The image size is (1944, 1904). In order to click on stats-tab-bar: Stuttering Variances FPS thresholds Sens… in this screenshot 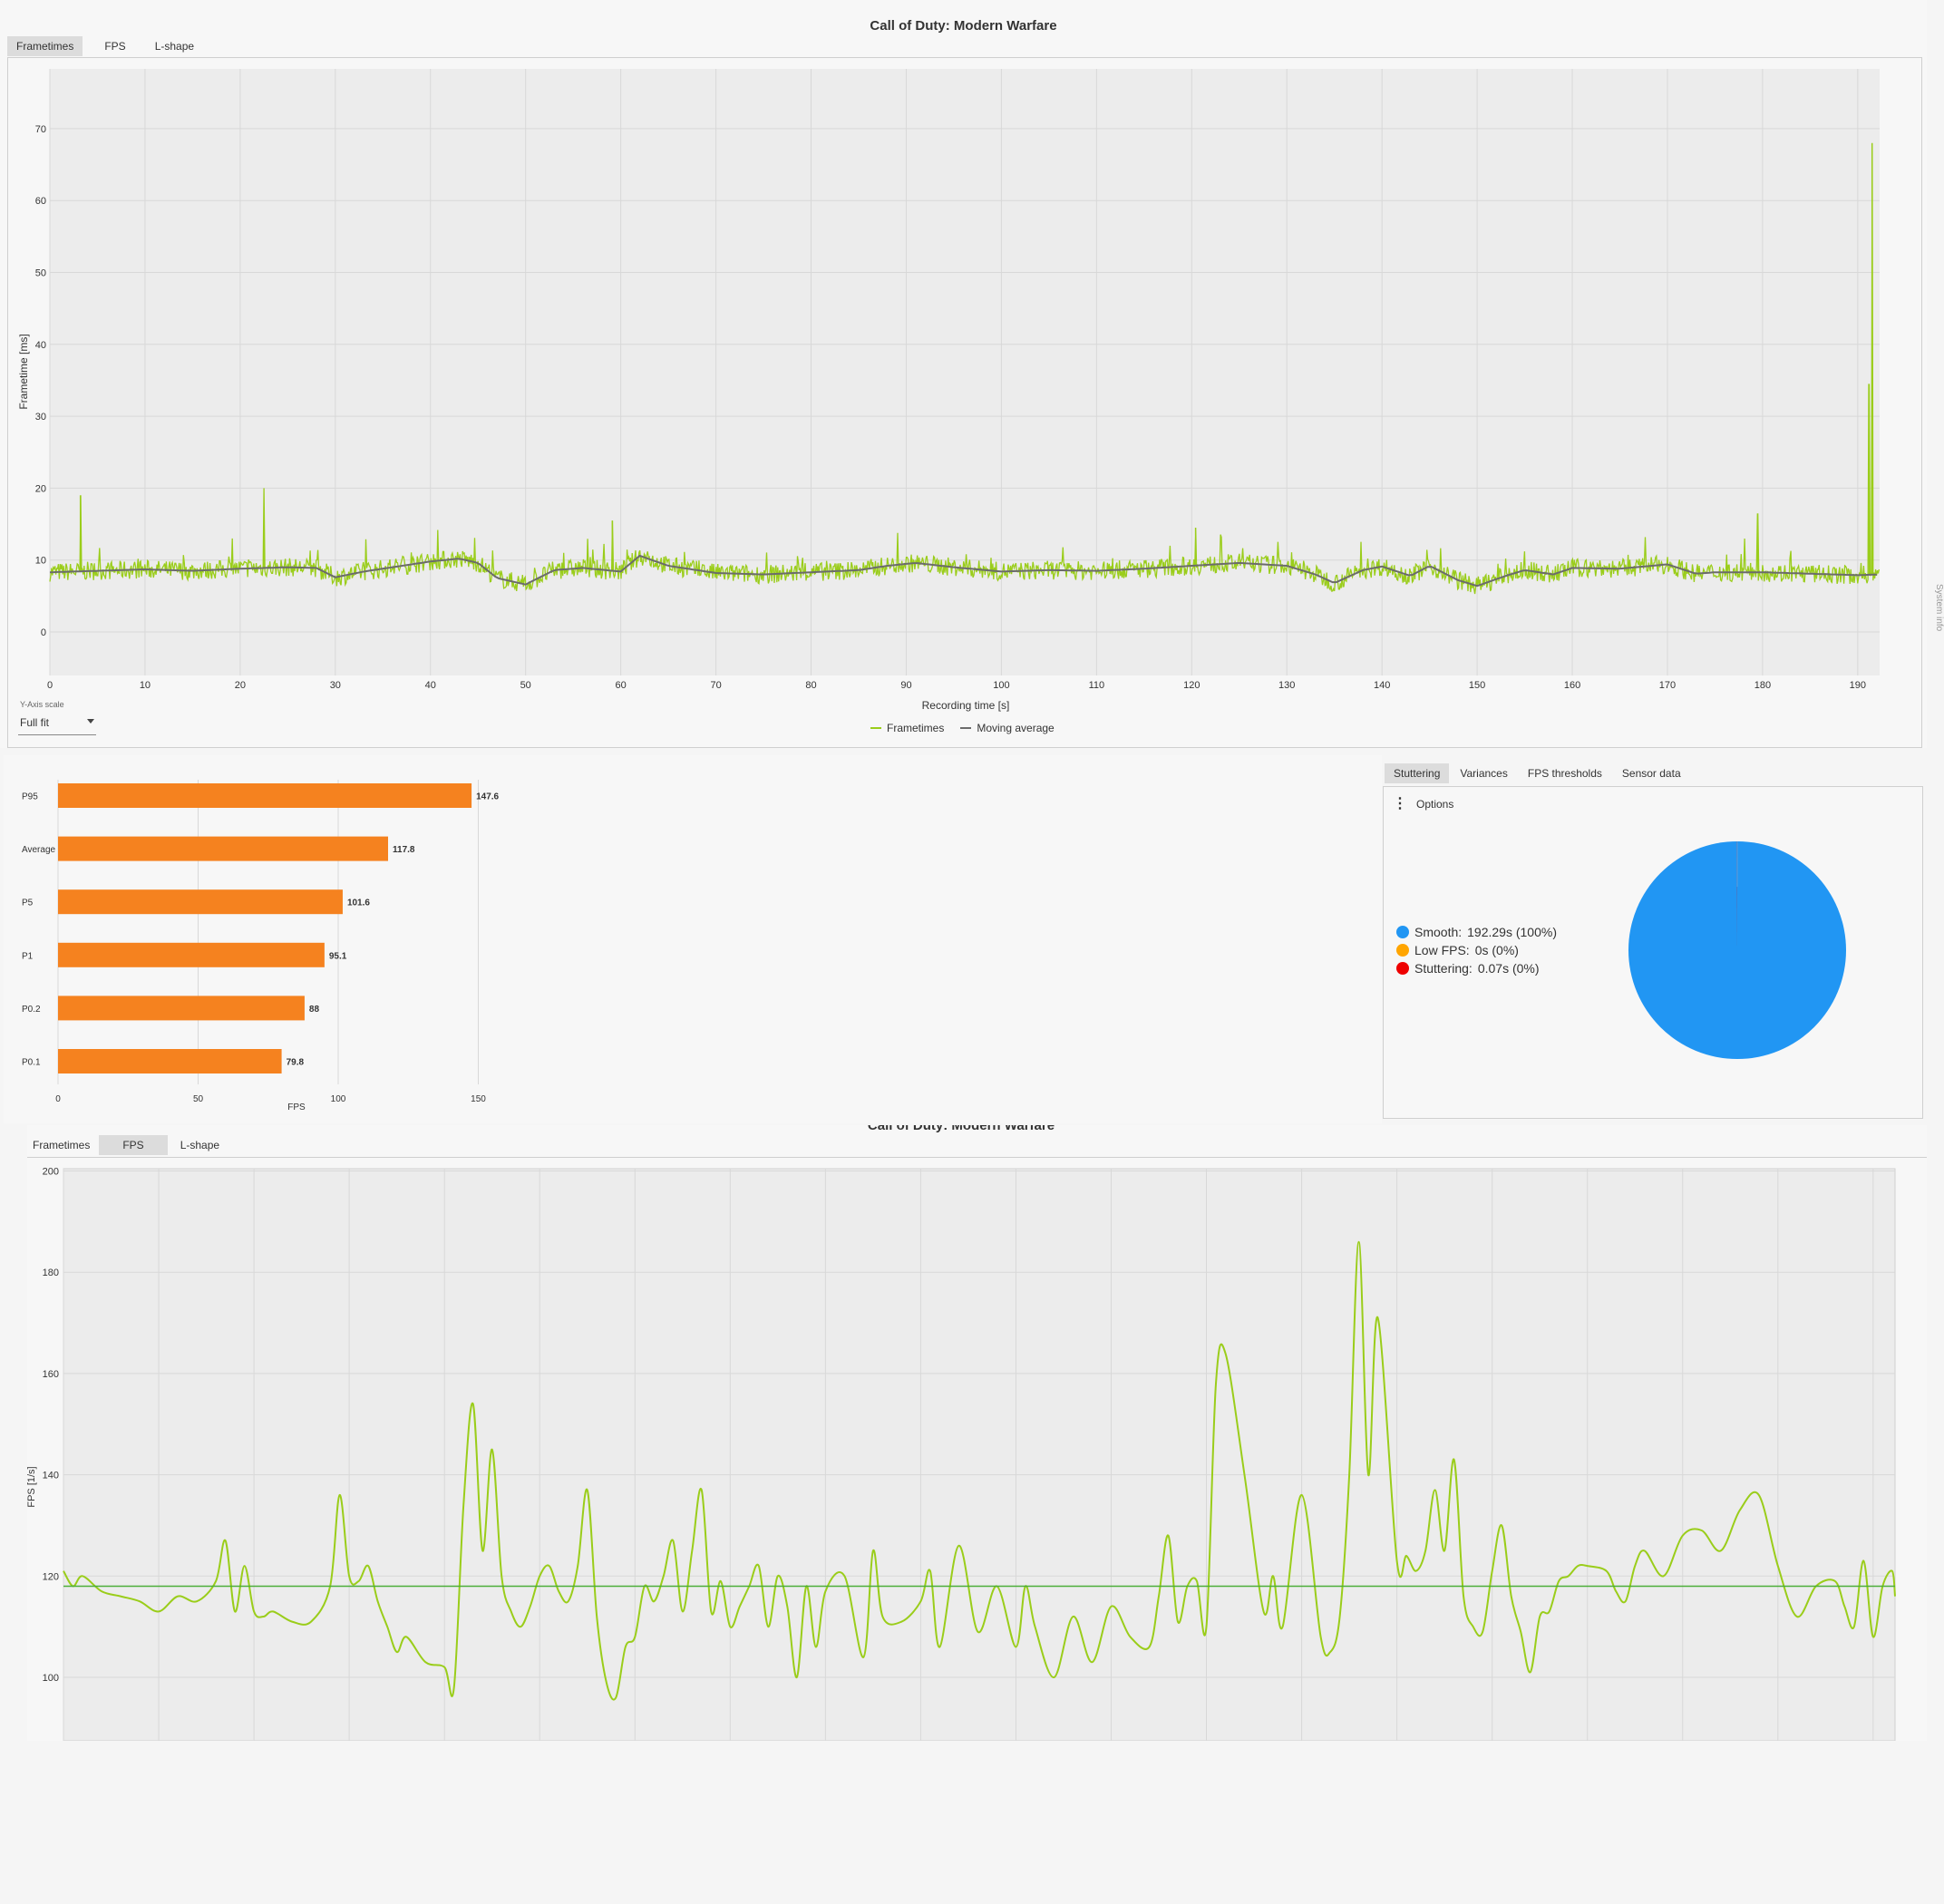, I will do `click(1538, 773)`.